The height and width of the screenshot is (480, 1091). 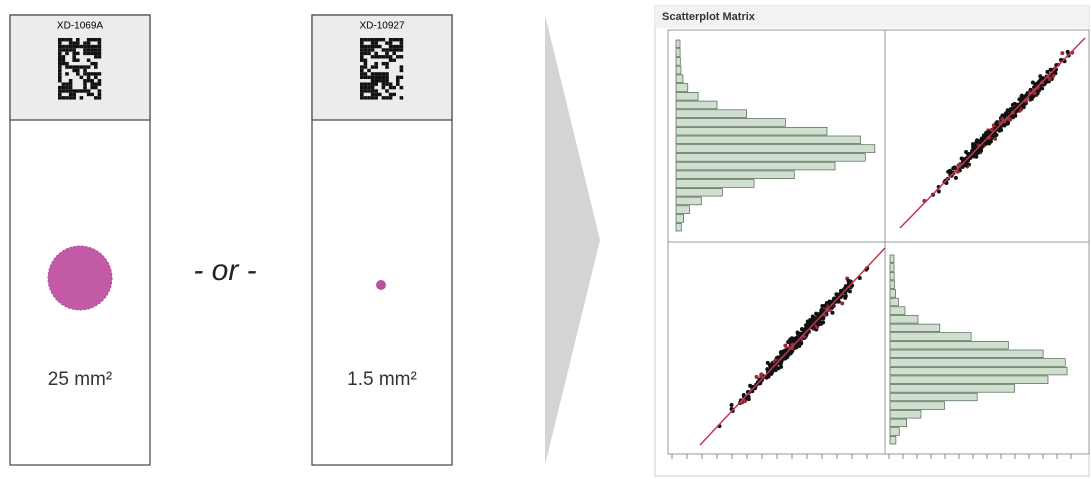 I want to click on slide-id: XD-1069A, so click(x=80, y=26).